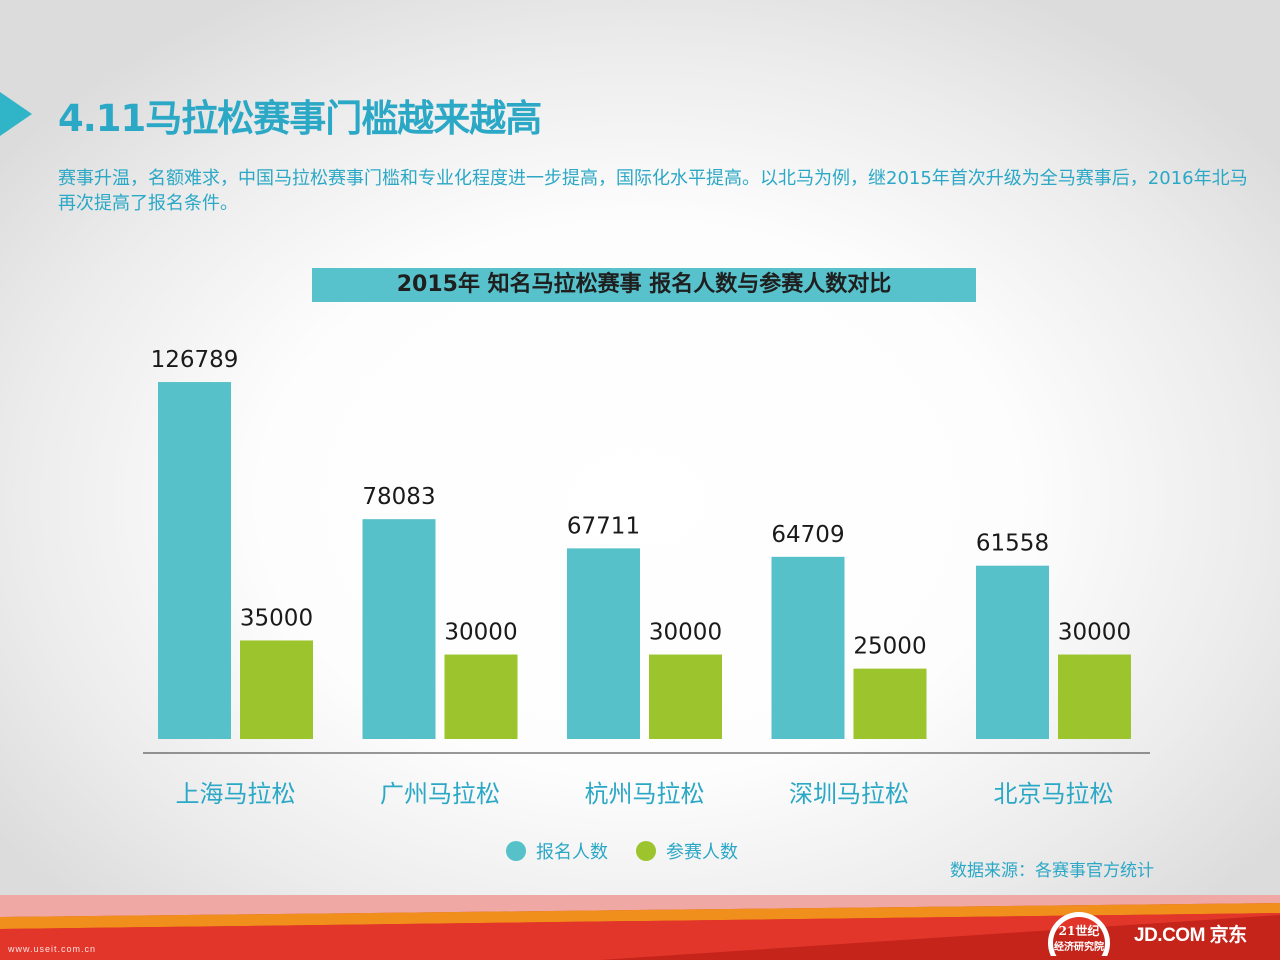 Image resolution: width=1280 pixels, height=960 pixels. Describe the element at coordinates (807, 535) in the screenshot. I see `value-label-registered-3: 64709` at that location.